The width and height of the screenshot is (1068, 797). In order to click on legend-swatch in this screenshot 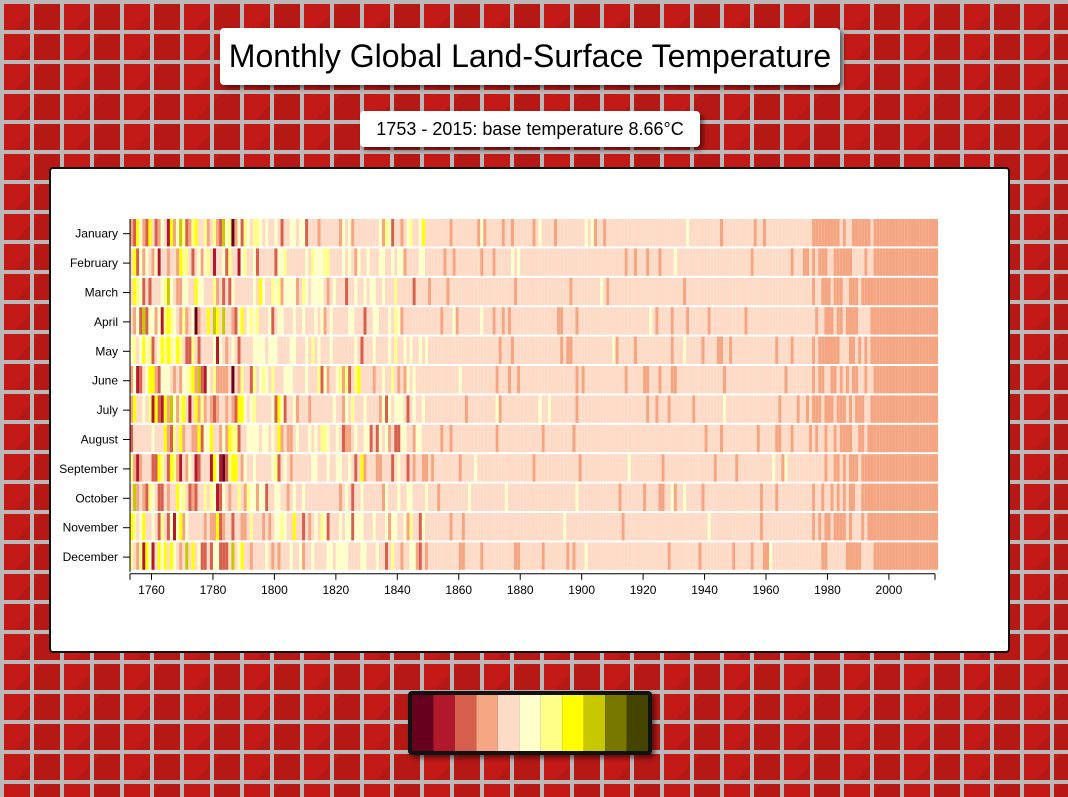, I will do `click(465, 723)`.